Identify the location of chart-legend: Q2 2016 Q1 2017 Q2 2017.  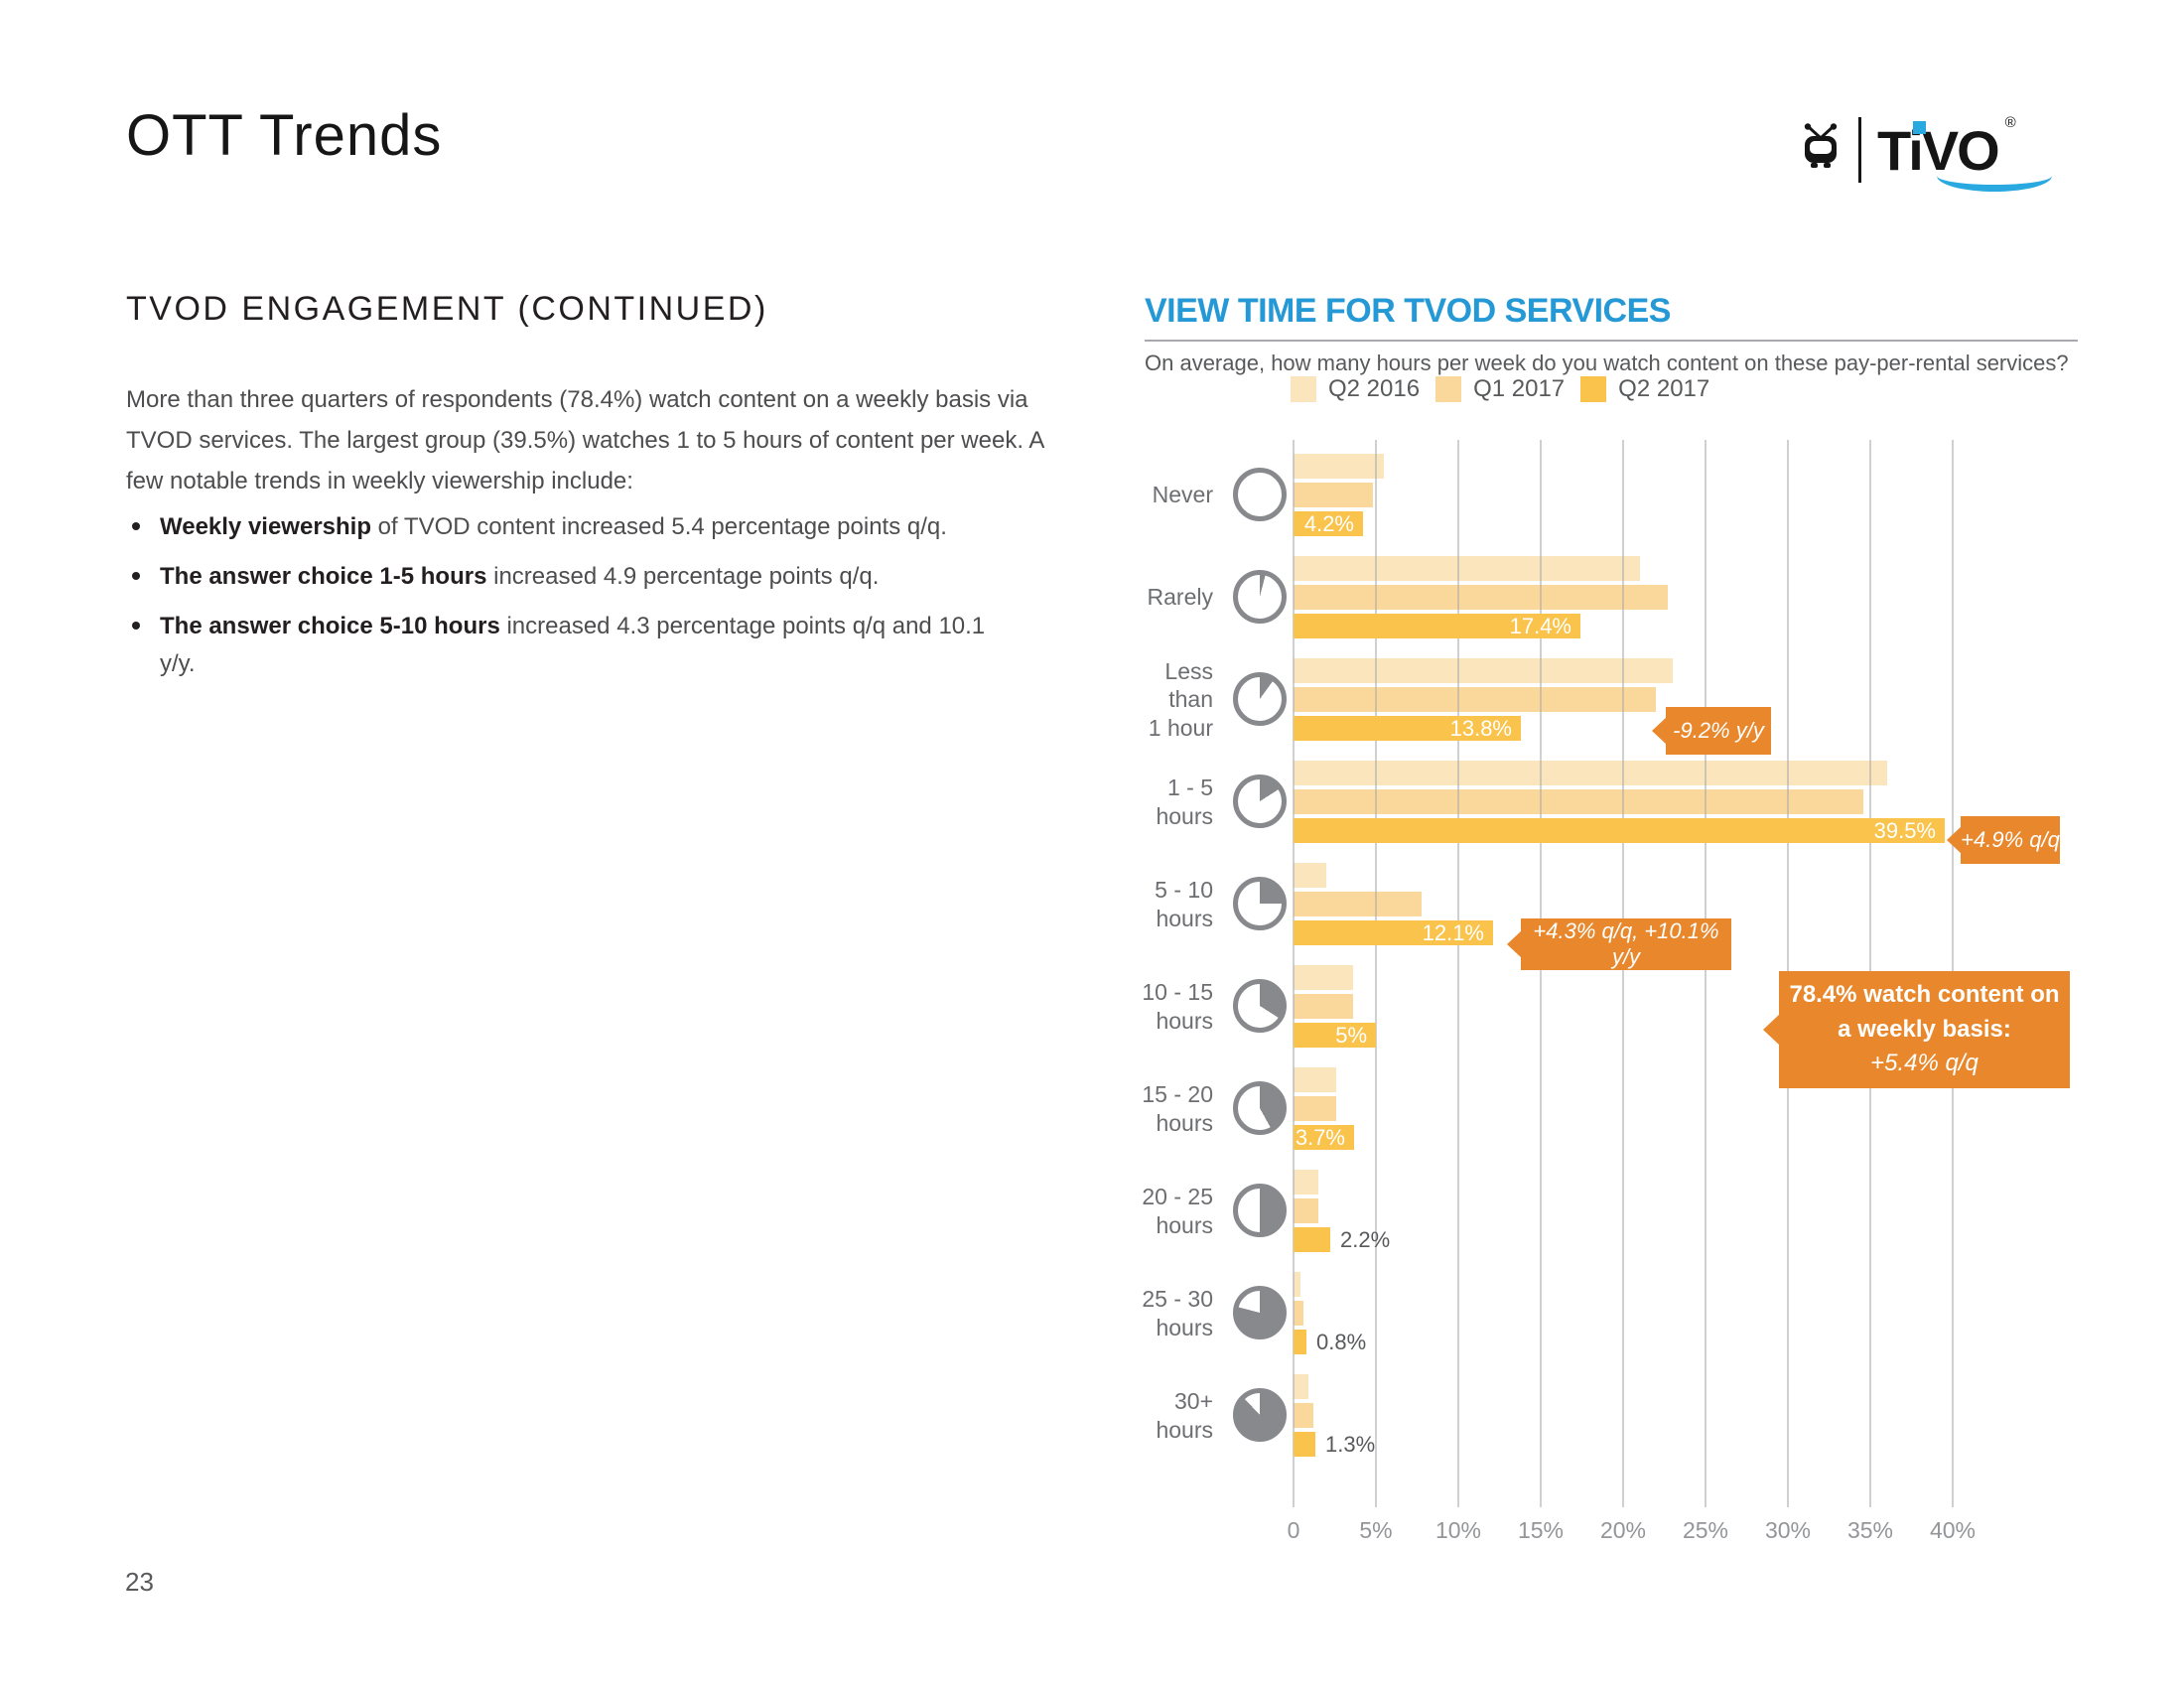
(1500, 389).